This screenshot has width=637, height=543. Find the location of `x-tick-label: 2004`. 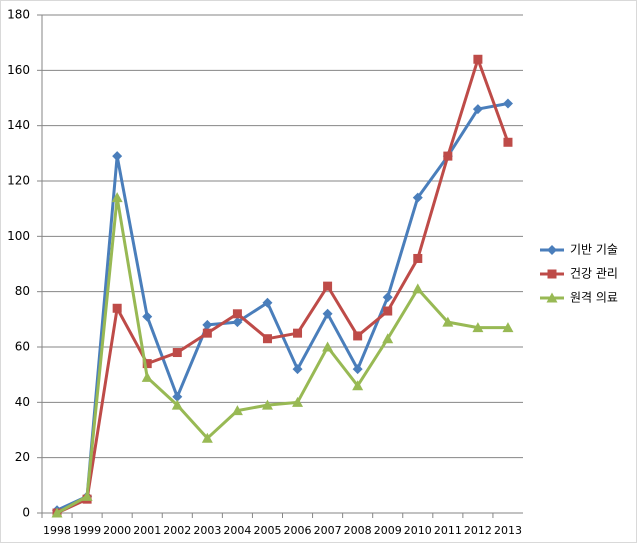

x-tick-label: 2004 is located at coordinates (237, 530).